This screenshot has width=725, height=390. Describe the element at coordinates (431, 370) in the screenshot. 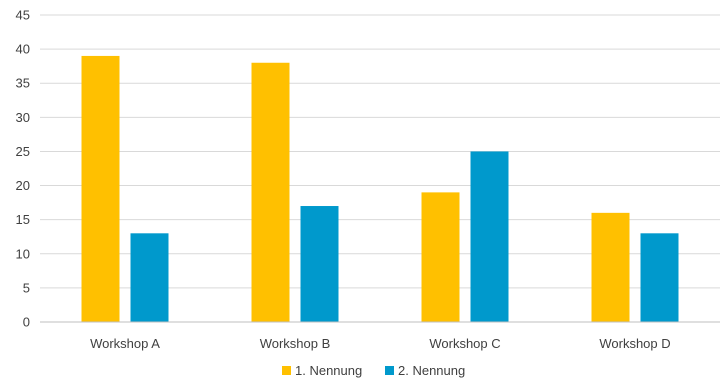

I see `legend-label-2: 2. Nennung` at that location.